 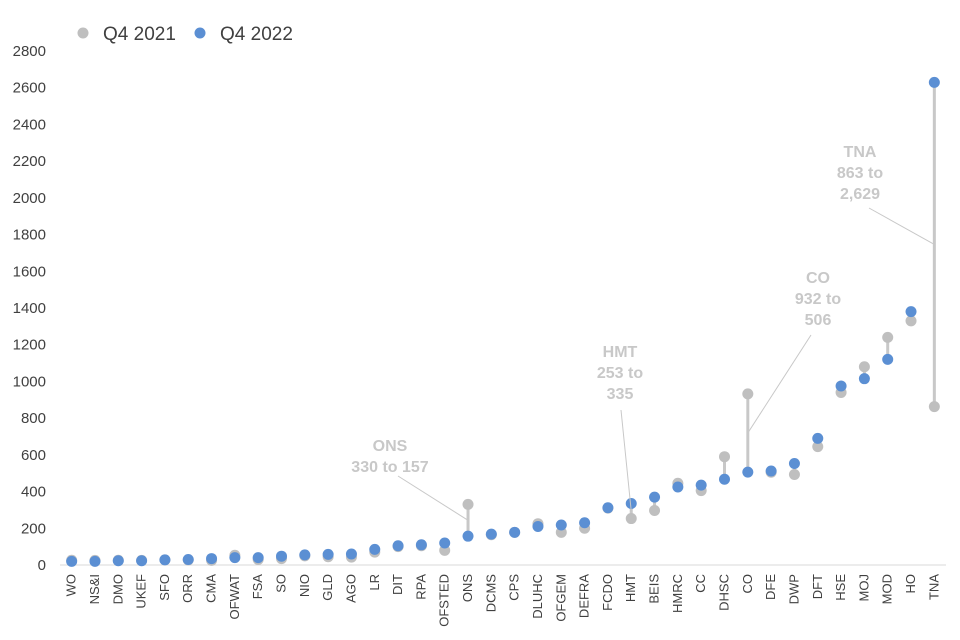 What do you see at coordinates (490, 593) in the screenshot?
I see `x-tick-label: DCMS` at bounding box center [490, 593].